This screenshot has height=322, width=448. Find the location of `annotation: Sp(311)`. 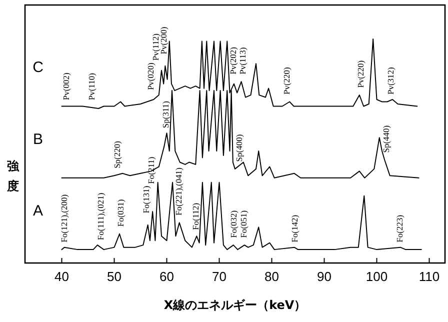

annotation: Sp(311) is located at coordinates (165, 114).